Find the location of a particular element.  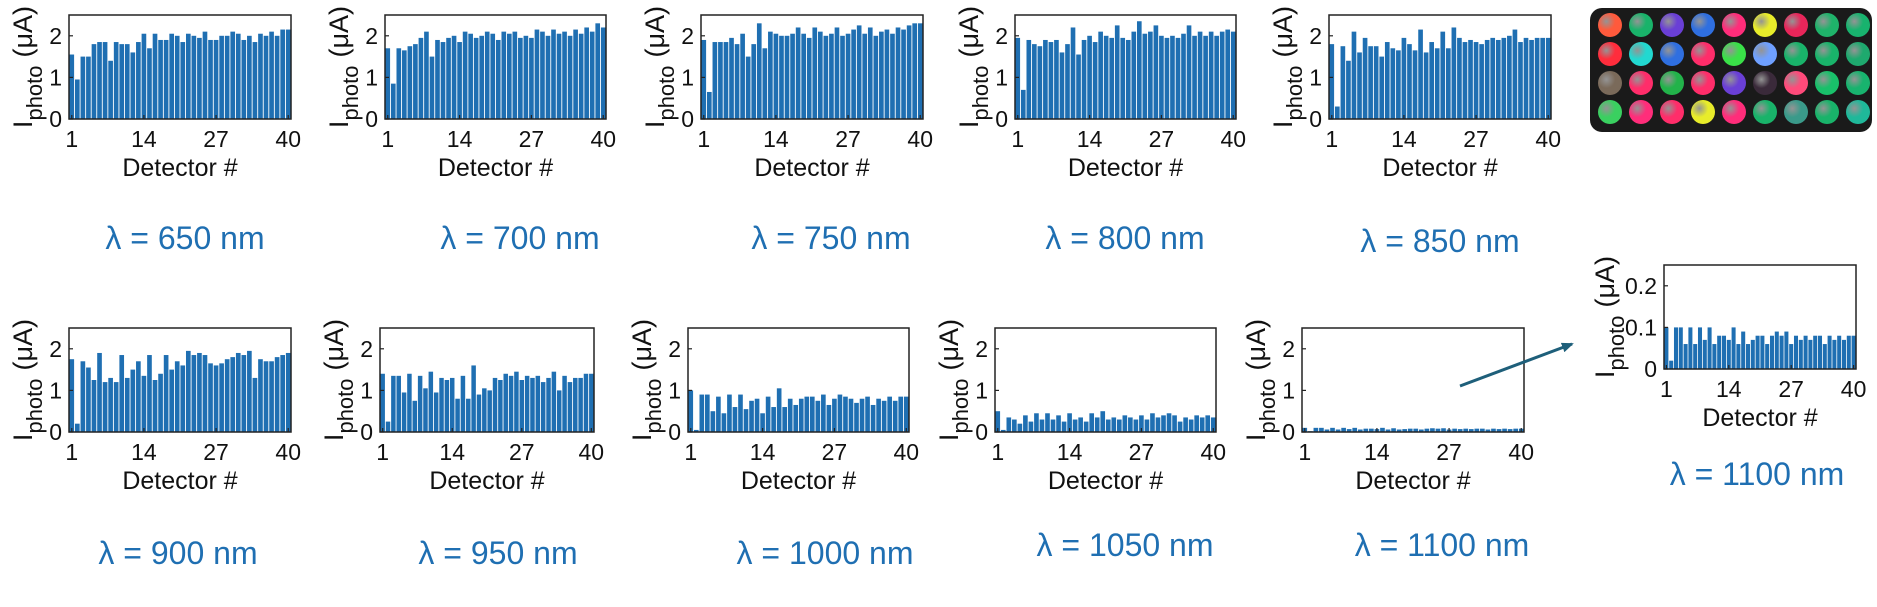

y-axis-label: Iphoto(μA) is located at coordinates (343, 67).